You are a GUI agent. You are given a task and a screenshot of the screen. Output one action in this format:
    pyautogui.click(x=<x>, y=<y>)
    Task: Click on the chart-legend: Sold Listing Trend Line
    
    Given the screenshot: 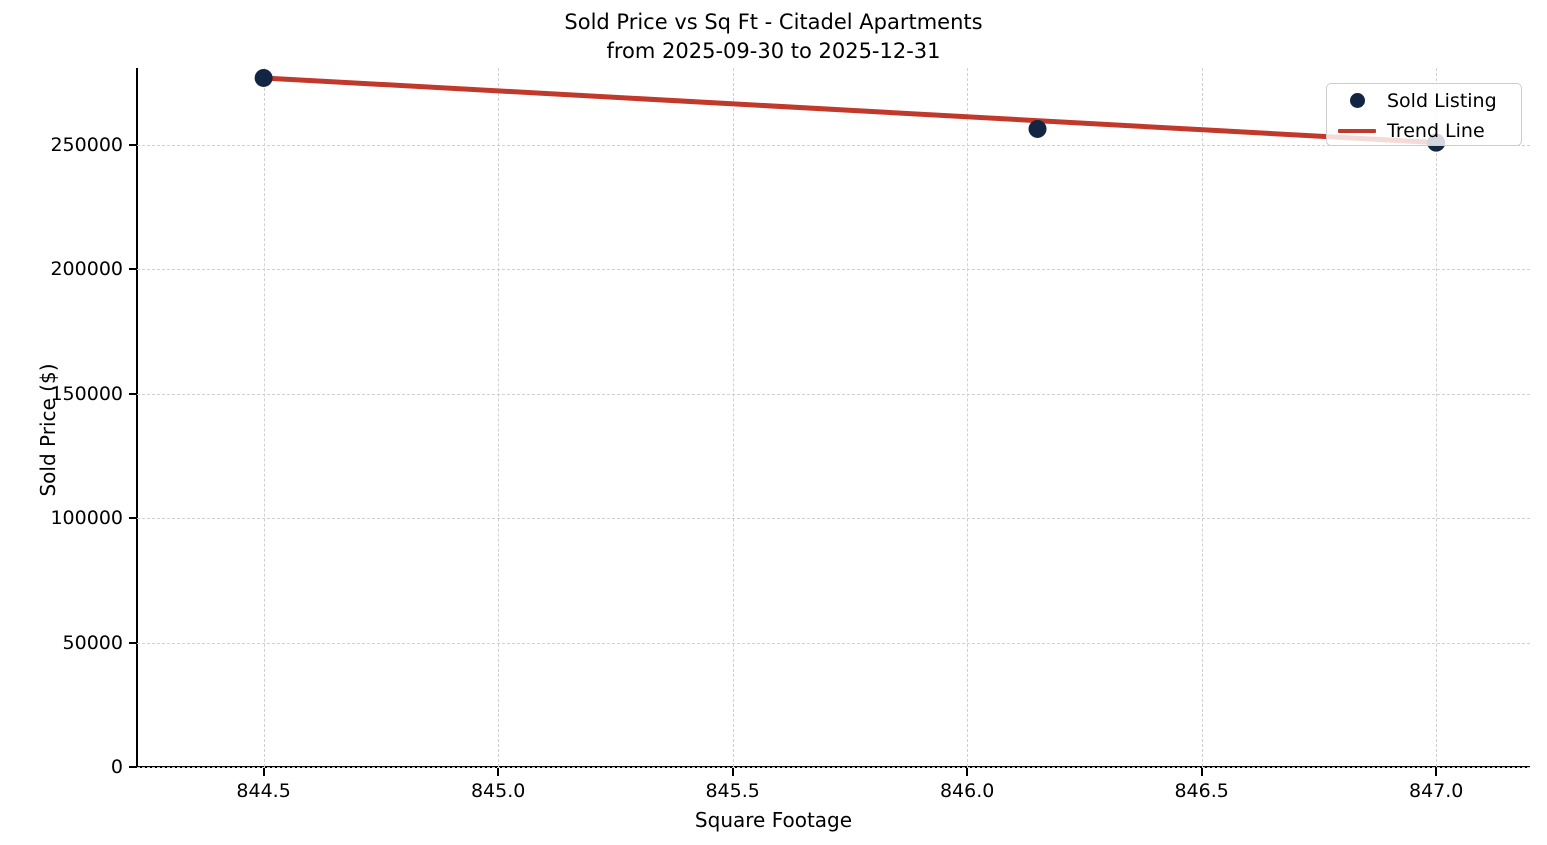 What is the action you would take?
    pyautogui.click(x=1424, y=114)
    